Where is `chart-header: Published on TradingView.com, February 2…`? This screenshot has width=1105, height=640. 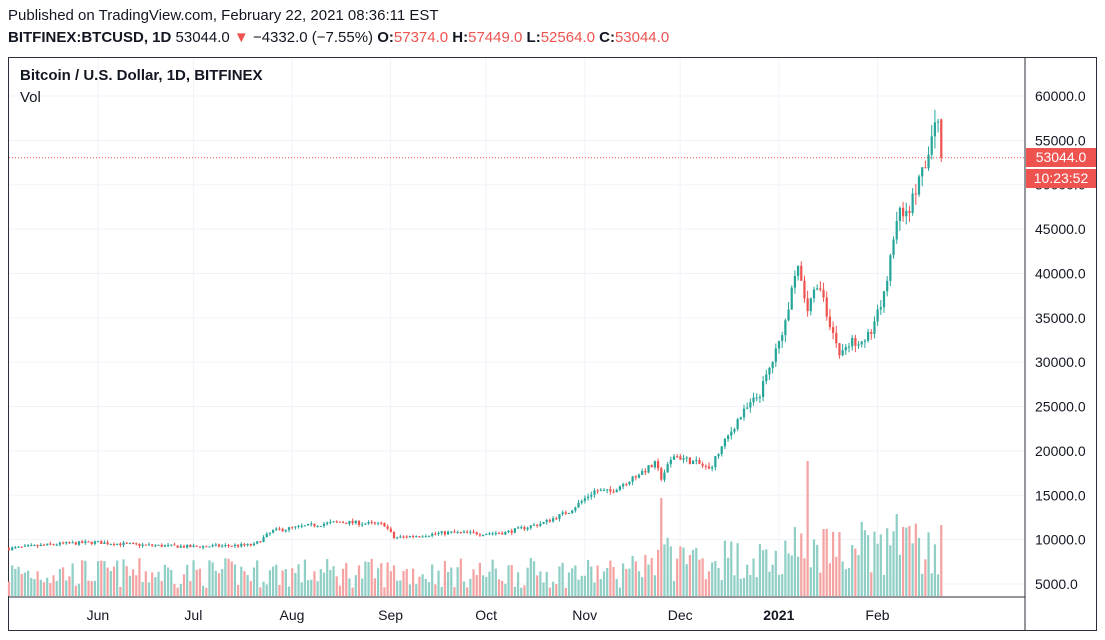
chart-header: Published on TradingView.com, February 2… is located at coordinates (553, 28).